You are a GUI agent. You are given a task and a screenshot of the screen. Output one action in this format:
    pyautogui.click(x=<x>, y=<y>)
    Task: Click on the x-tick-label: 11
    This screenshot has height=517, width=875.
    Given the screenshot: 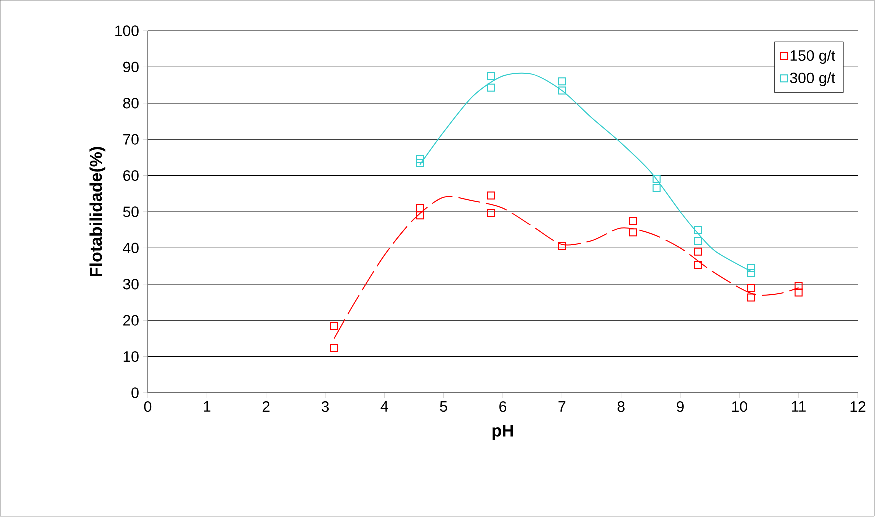 What is the action you would take?
    pyautogui.click(x=799, y=407)
    